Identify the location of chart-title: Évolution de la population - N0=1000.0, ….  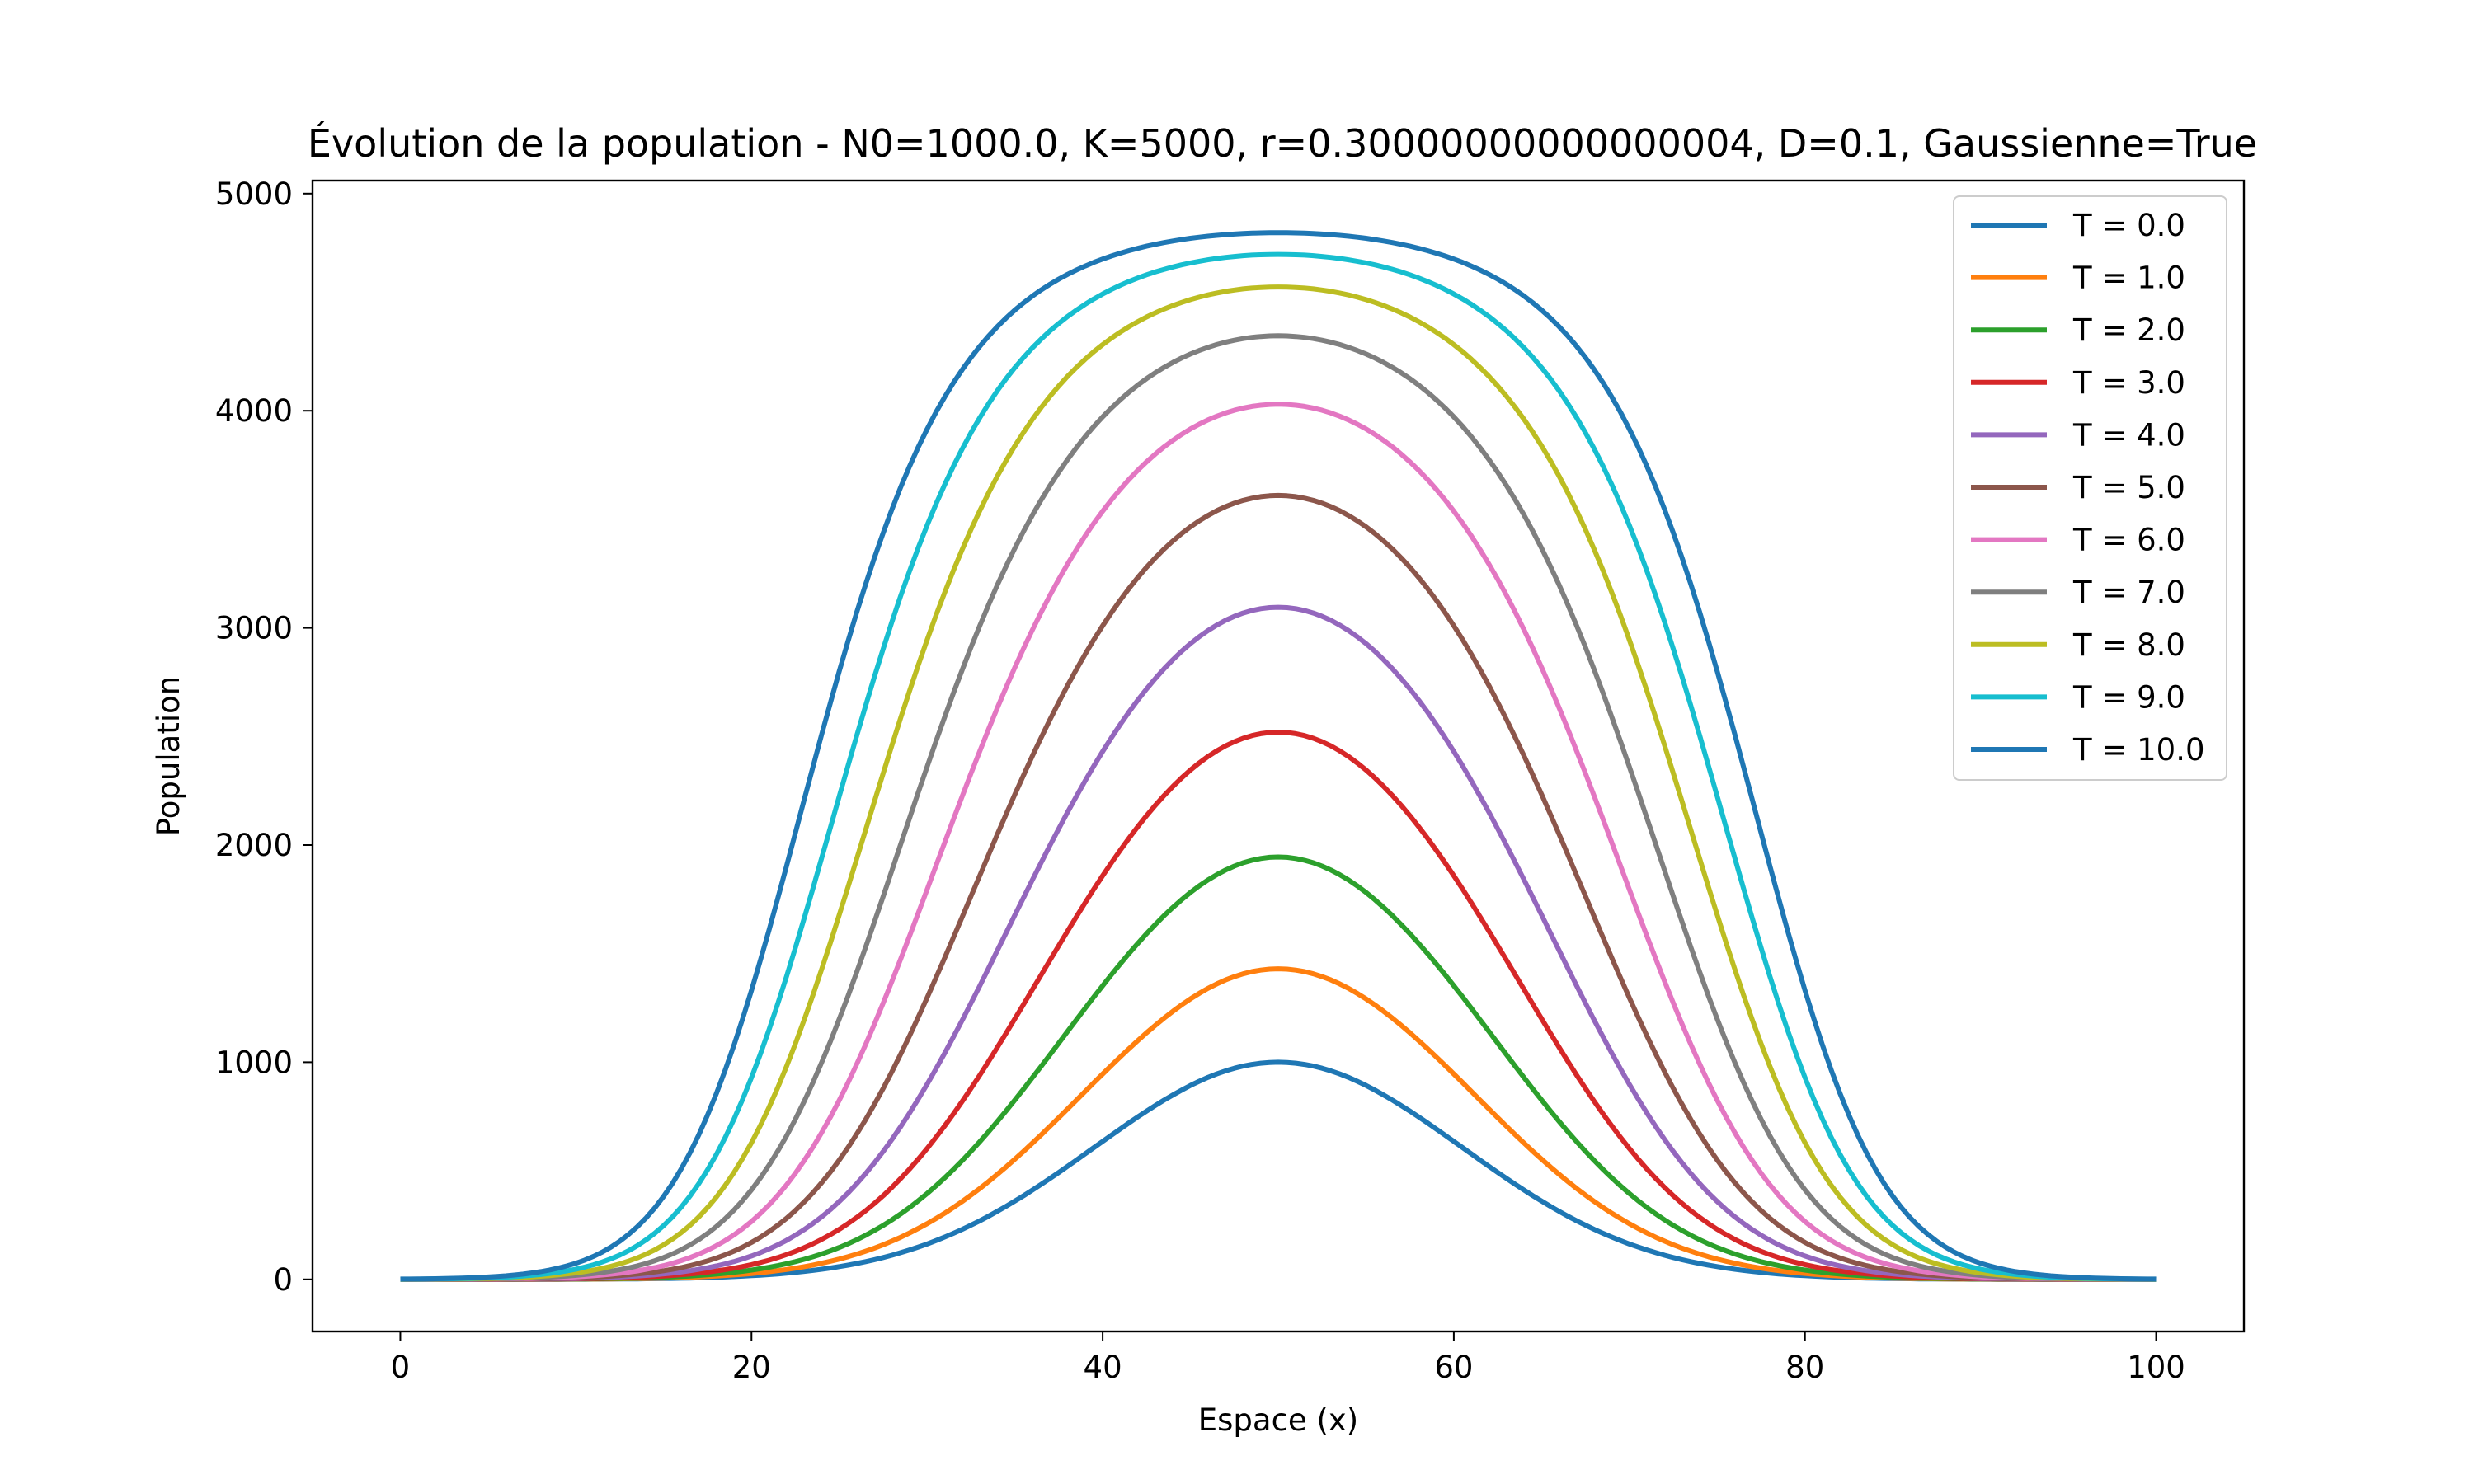
(1282, 143).